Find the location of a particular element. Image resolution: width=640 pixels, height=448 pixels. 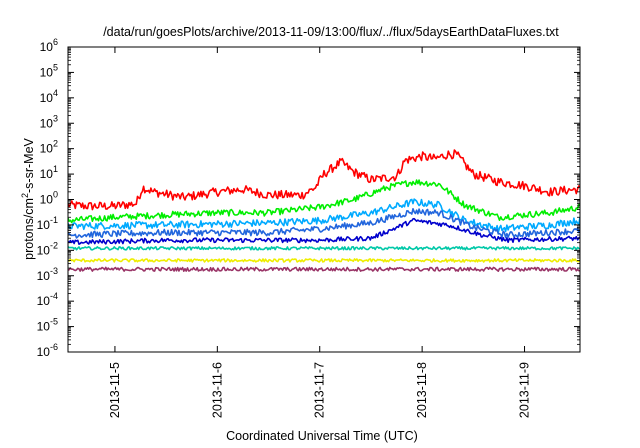

y-tick-label-7: 10¹ is located at coordinates (49, 172).